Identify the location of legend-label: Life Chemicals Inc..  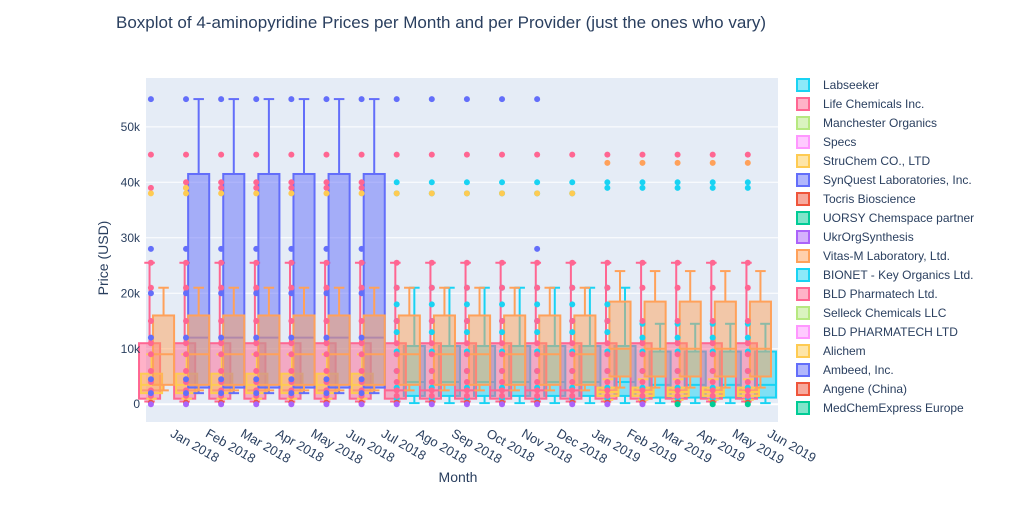
(873, 104).